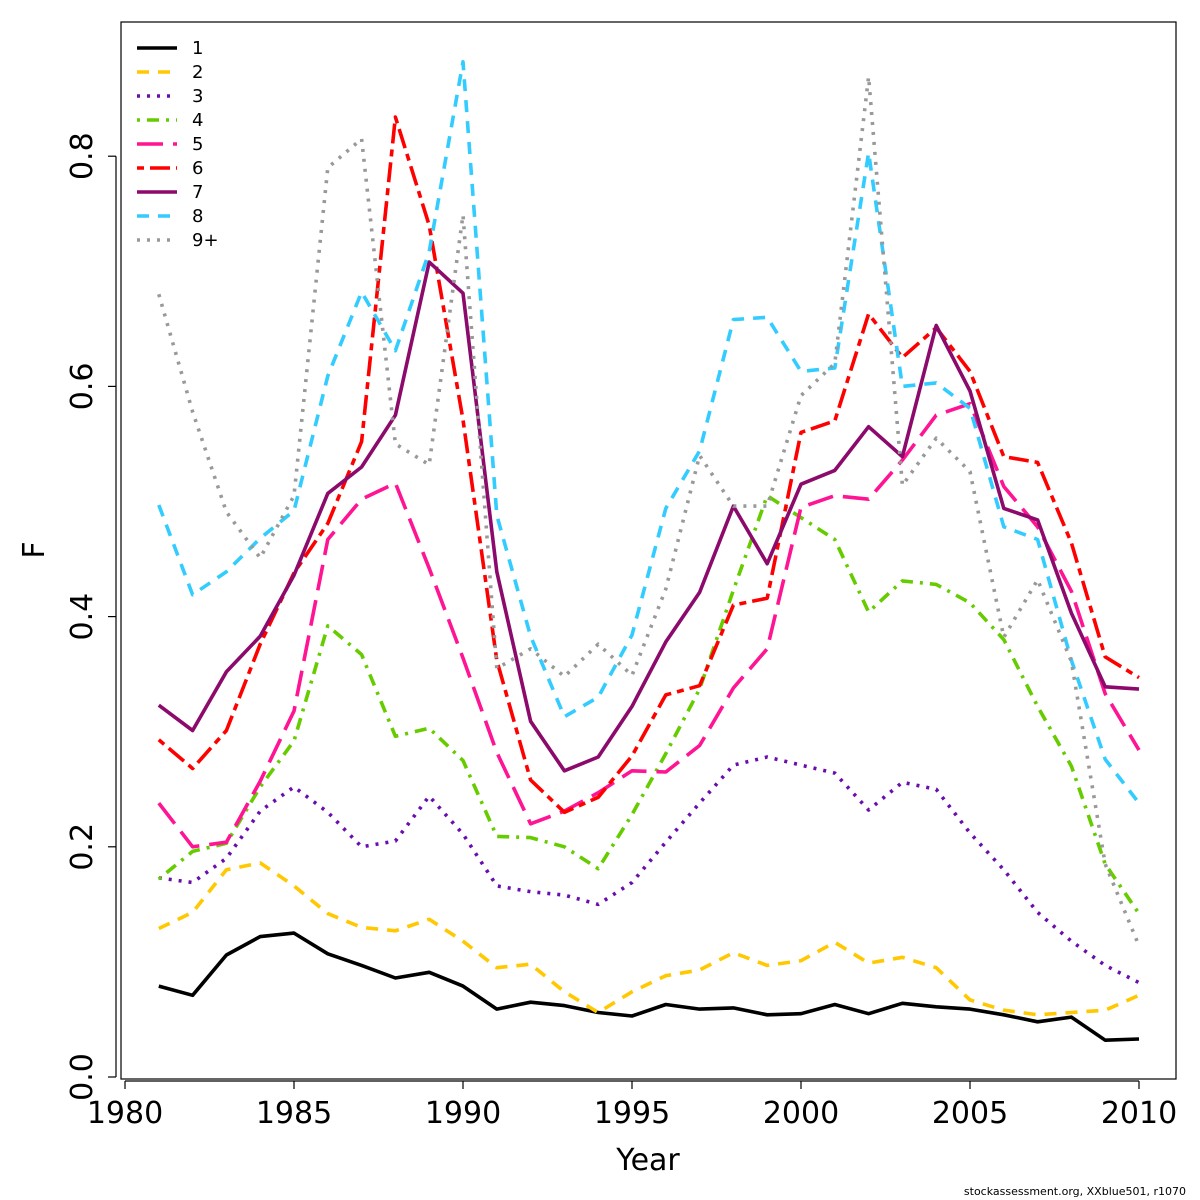 The width and height of the screenshot is (1200, 1200). I want to click on y-axis-title: F, so click(34, 549).